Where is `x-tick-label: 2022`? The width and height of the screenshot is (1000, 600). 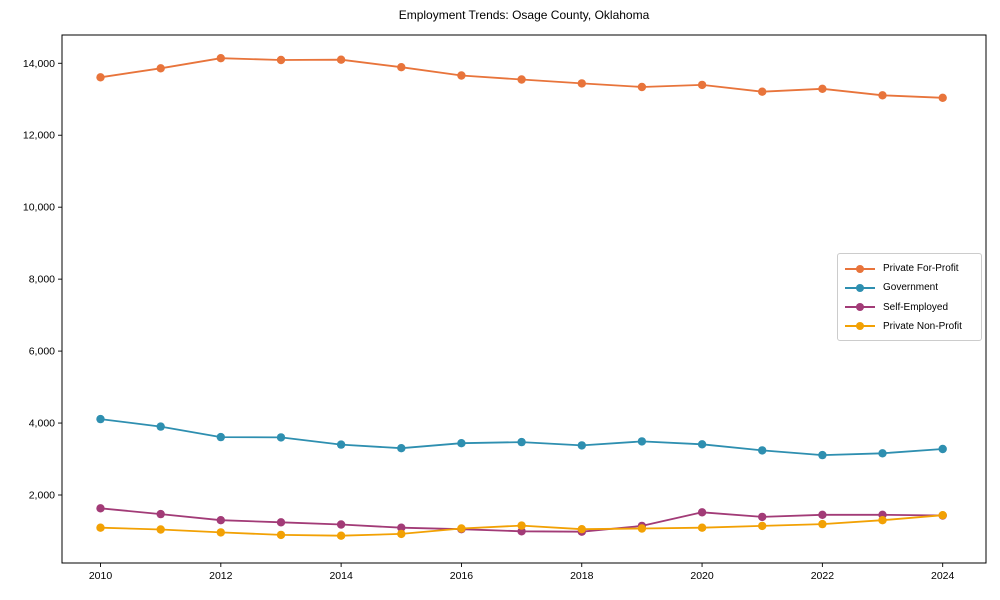 x-tick-label: 2022 is located at coordinates (823, 576).